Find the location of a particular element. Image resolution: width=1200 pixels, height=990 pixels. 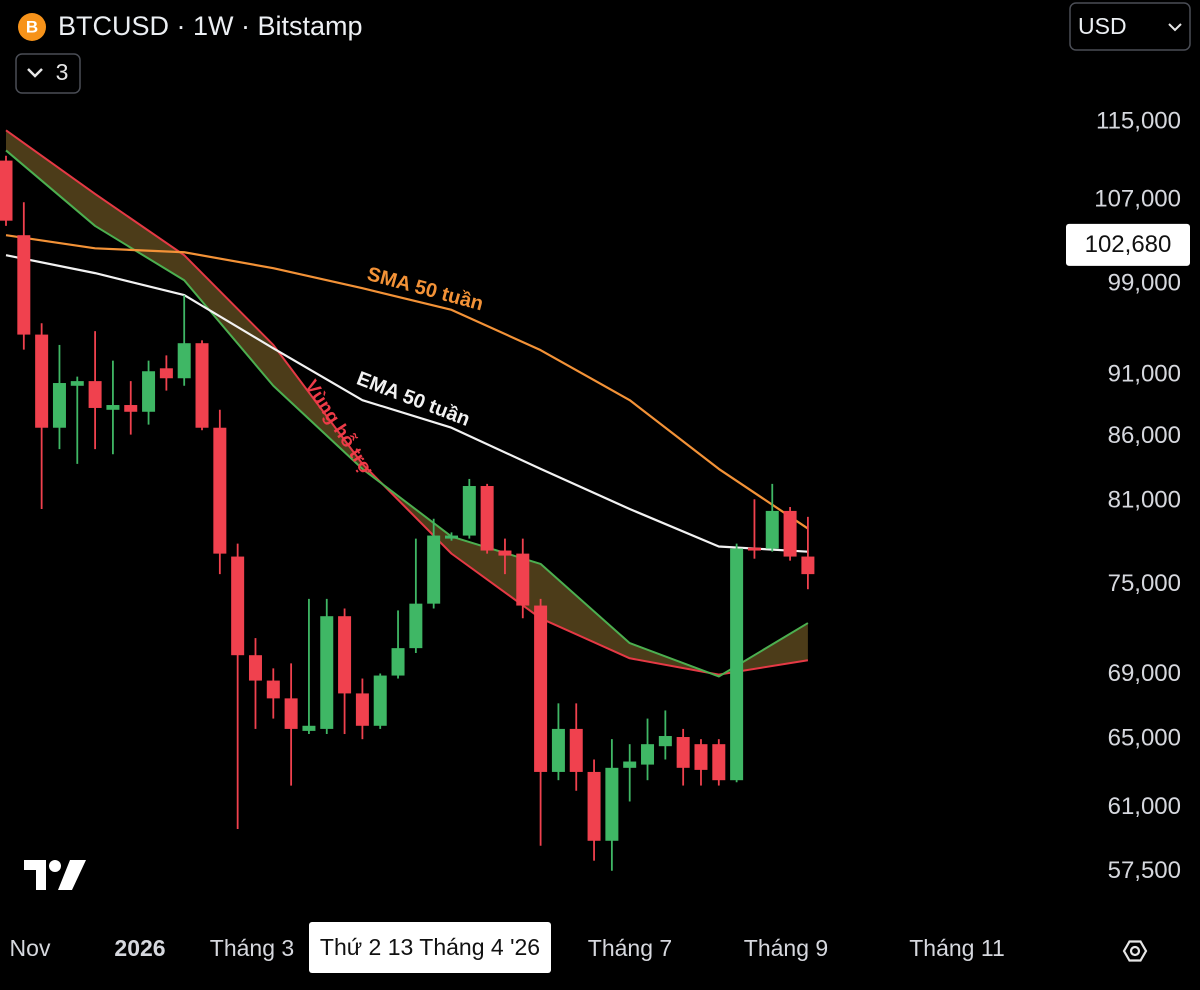

last-price-box is located at coordinates (1128, 244).